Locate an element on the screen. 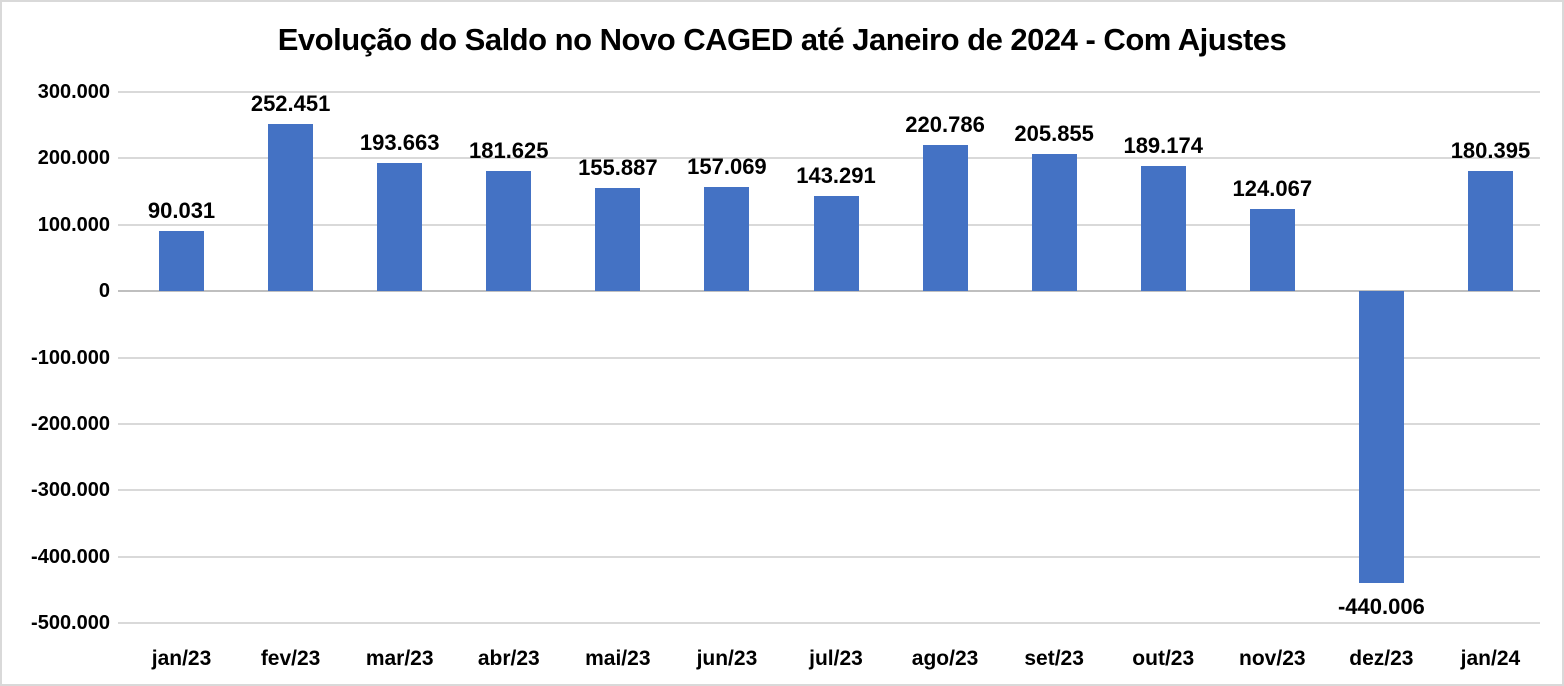 The image size is (1564, 686). bar-value-label: 189.174 is located at coordinates (1163, 145).